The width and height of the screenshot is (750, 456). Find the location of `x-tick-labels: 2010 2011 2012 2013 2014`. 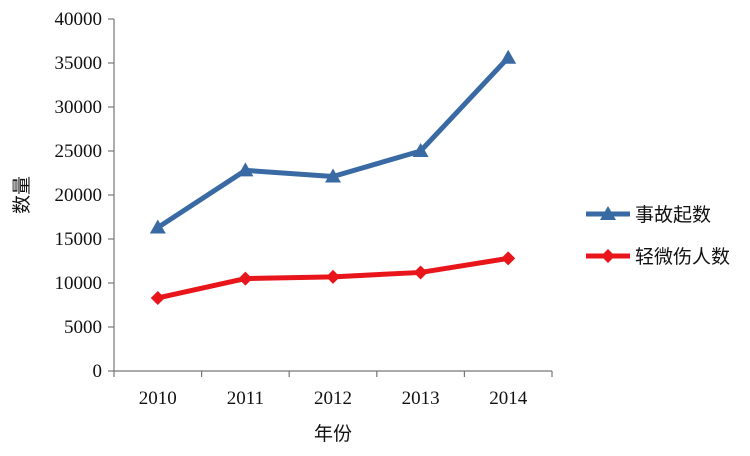

x-tick-labels: 2010 2011 2012 2013 2014 is located at coordinates (333, 398).